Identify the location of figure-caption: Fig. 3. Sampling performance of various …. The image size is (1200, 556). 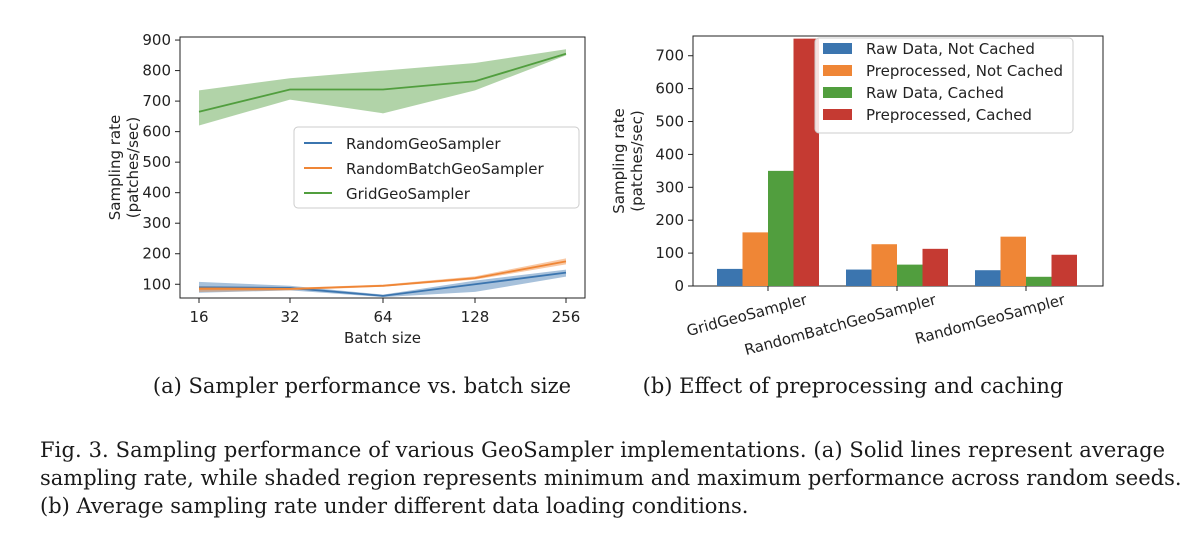
(611, 478).